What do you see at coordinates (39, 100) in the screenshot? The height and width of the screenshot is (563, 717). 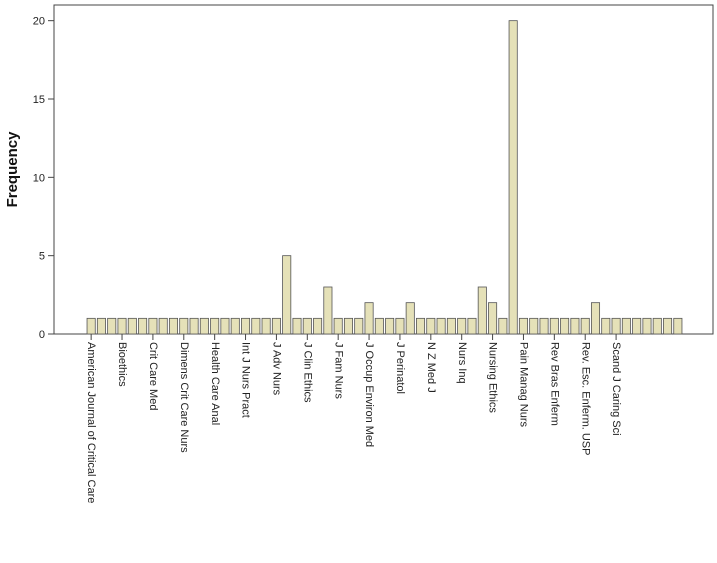 I see `y-tick-label: 15` at bounding box center [39, 100].